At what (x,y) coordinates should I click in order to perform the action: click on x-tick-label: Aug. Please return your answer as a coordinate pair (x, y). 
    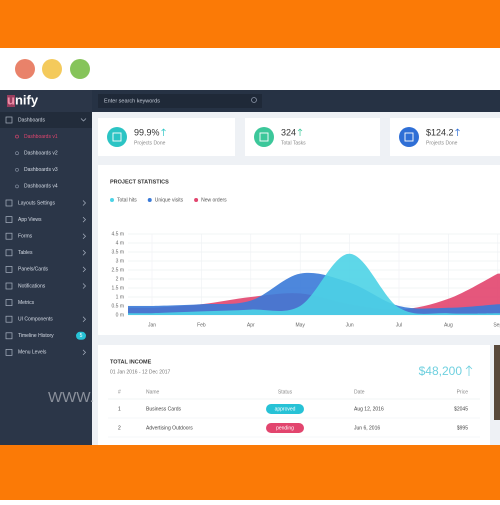
    Looking at the image, I should click on (448, 325).